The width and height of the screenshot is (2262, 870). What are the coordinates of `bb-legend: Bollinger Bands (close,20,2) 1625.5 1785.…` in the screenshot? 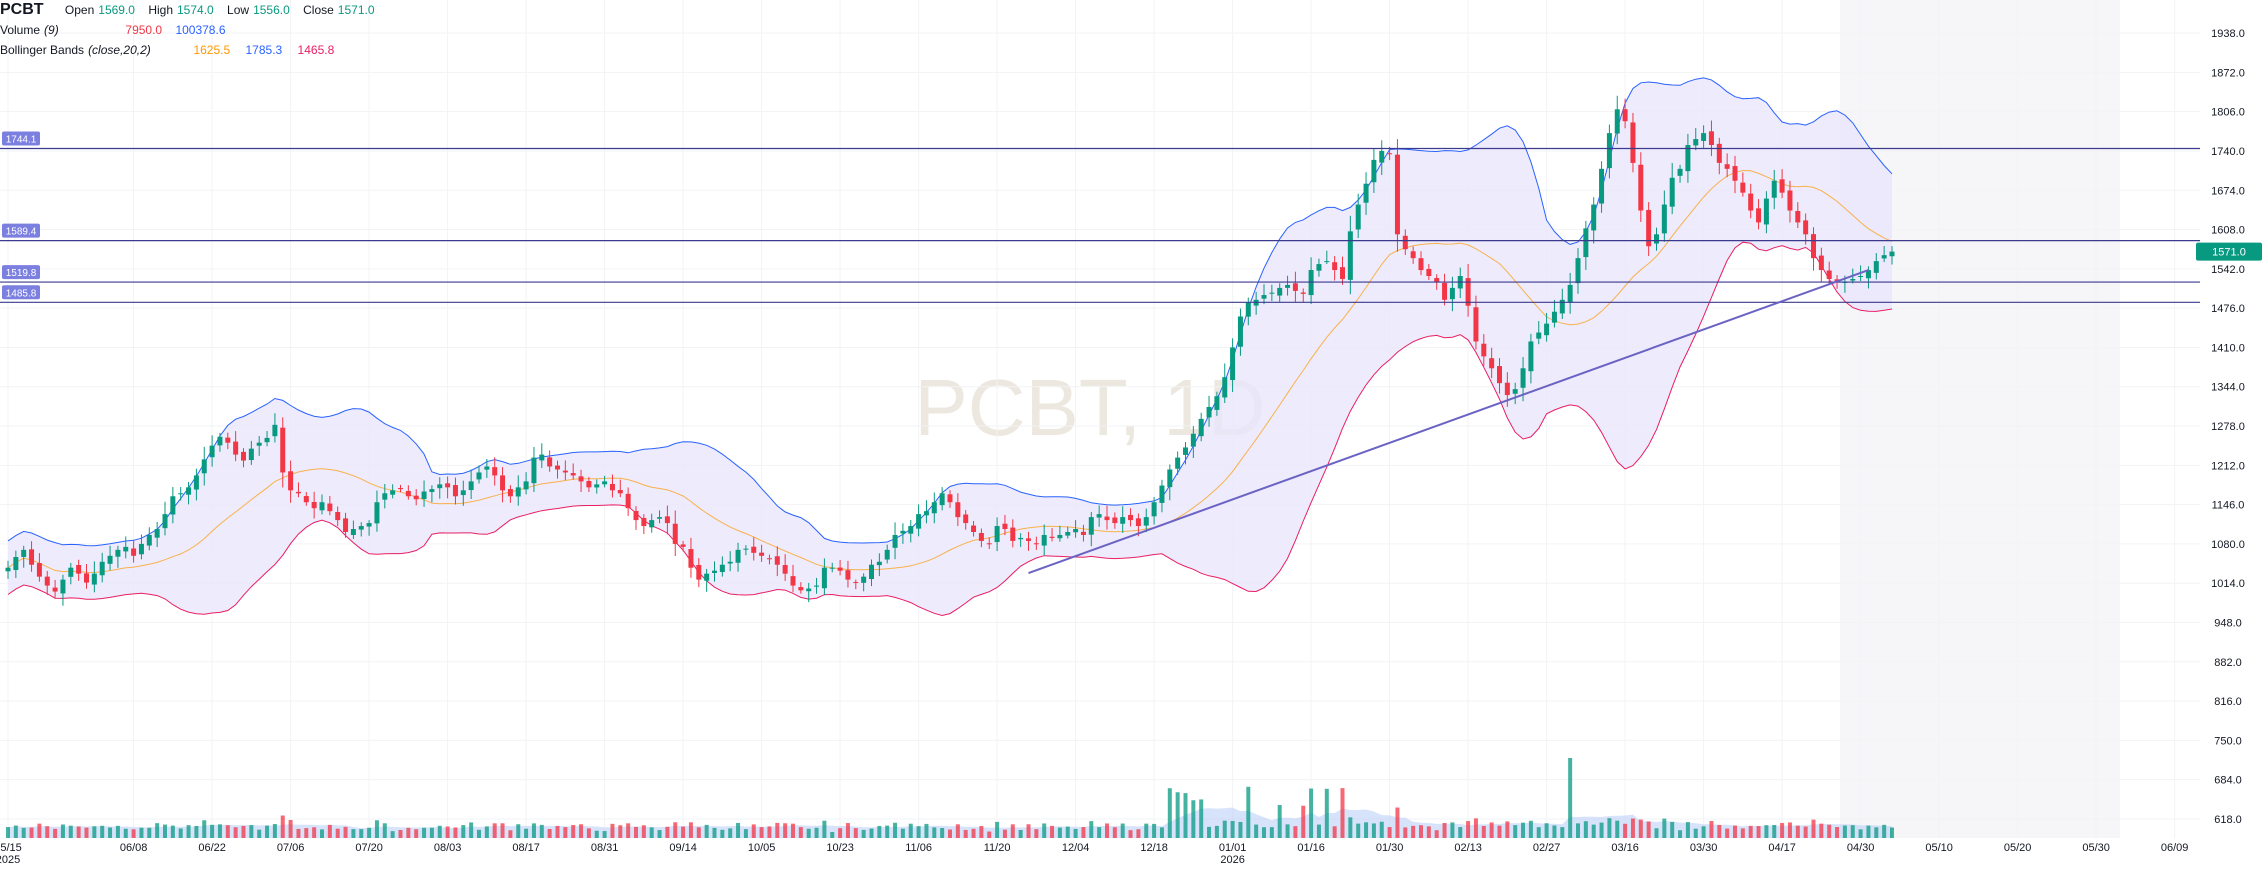 It's located at (192, 50).